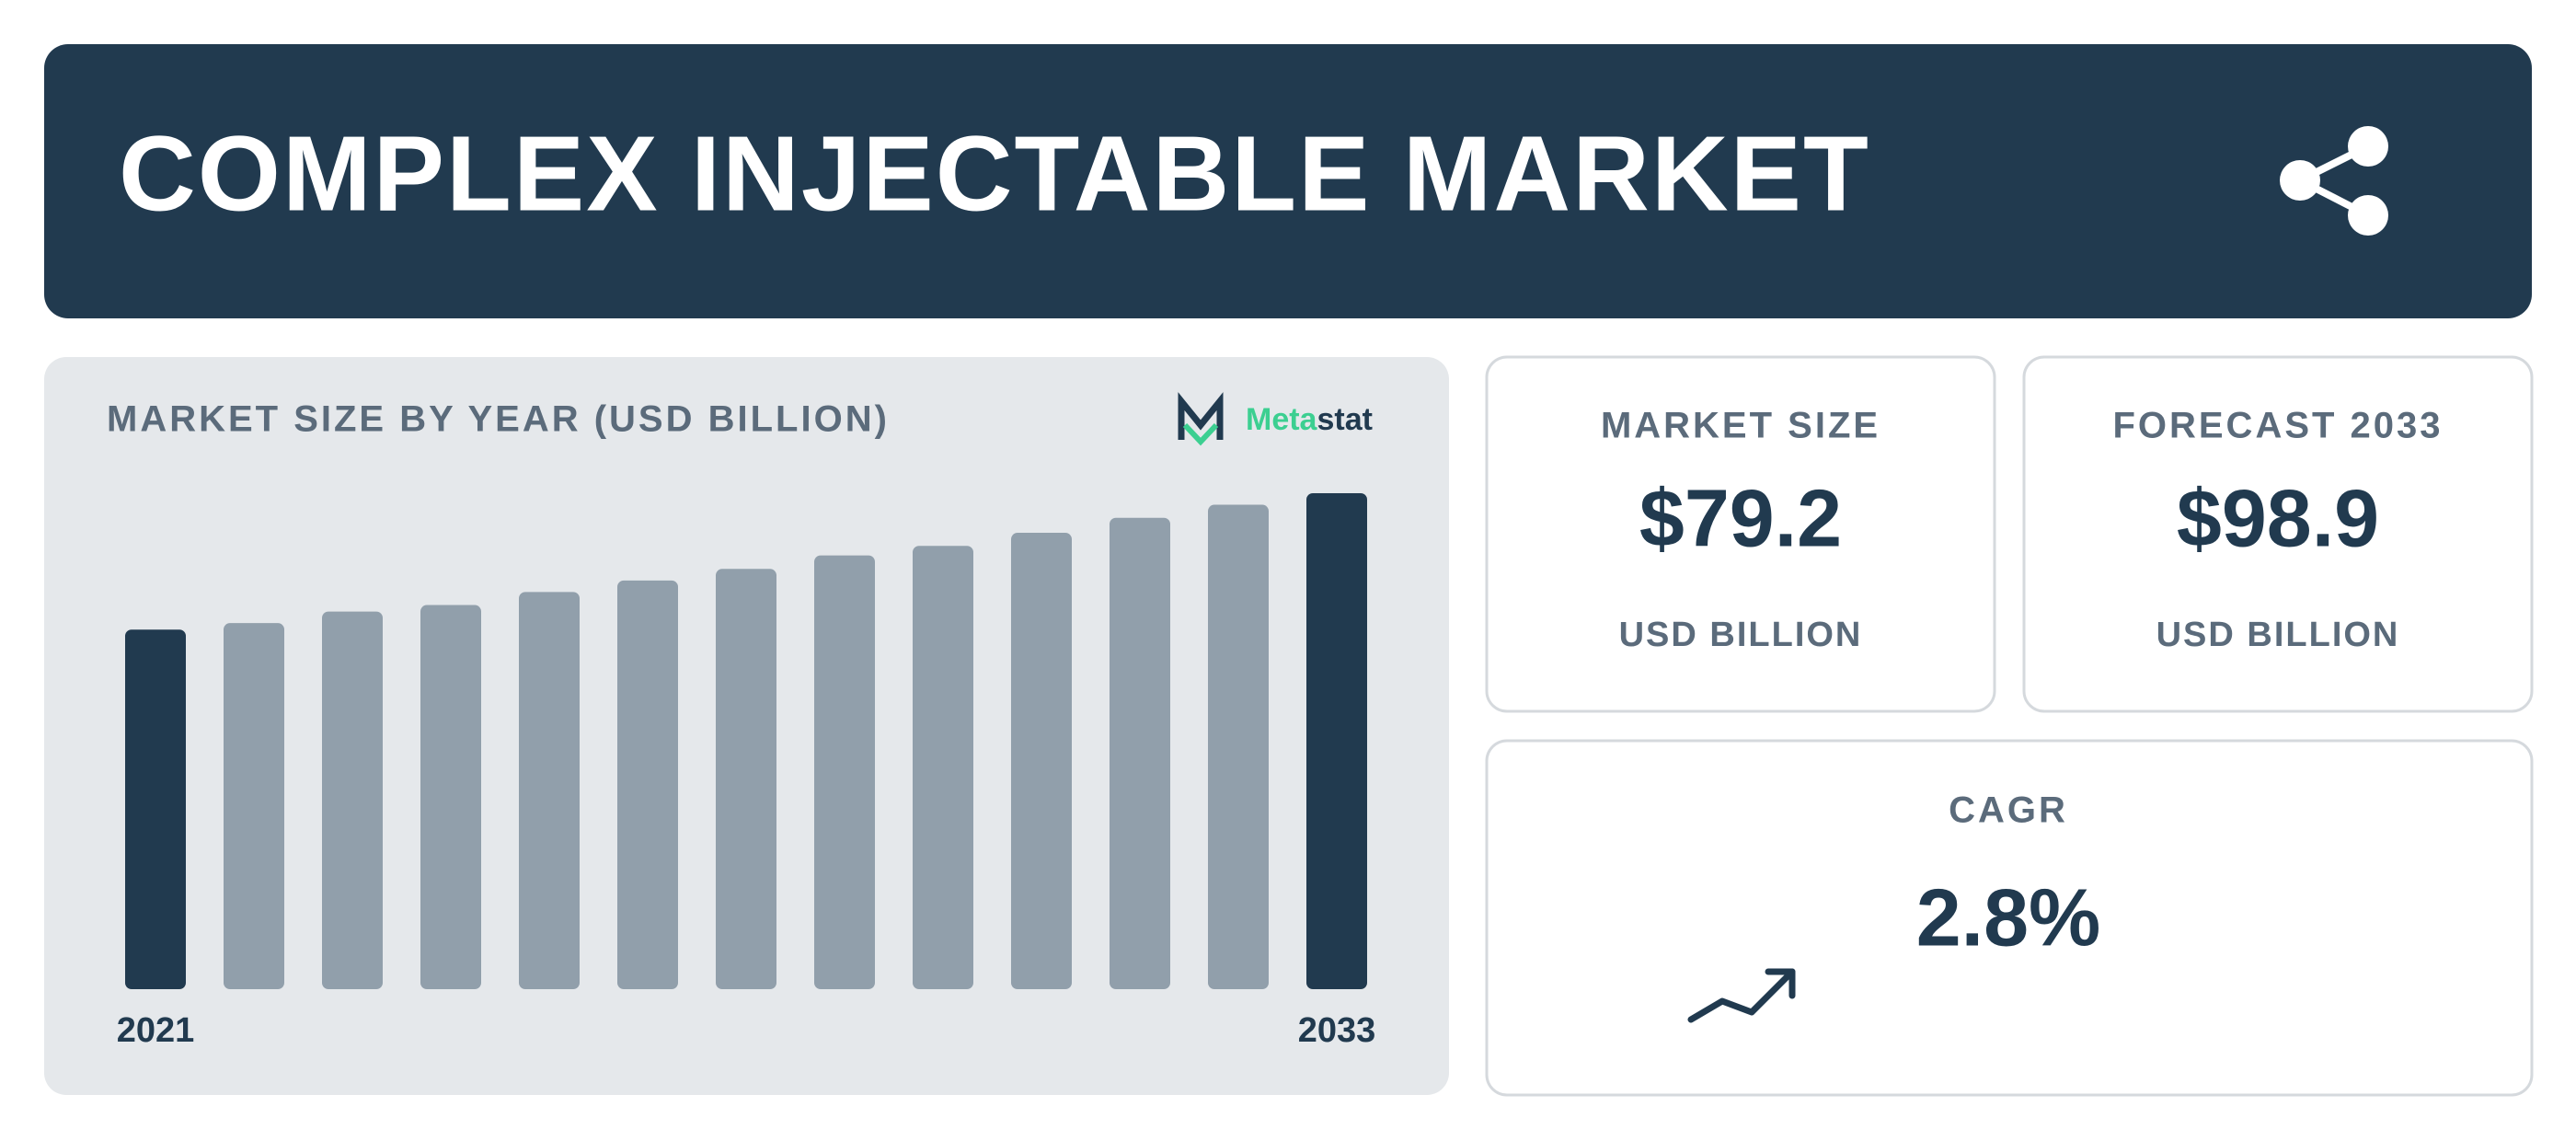 The image size is (2576, 1141). What do you see at coordinates (2008, 811) in the screenshot?
I see `card-label: CAGR` at bounding box center [2008, 811].